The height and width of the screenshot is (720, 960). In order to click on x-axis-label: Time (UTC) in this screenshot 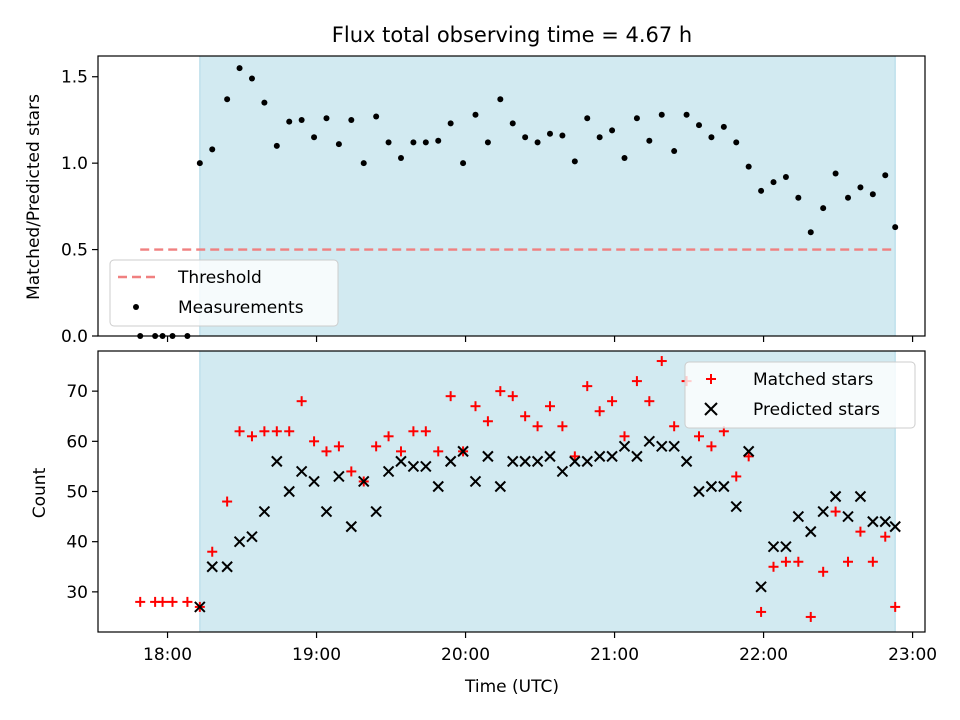, I will do `click(511, 687)`.